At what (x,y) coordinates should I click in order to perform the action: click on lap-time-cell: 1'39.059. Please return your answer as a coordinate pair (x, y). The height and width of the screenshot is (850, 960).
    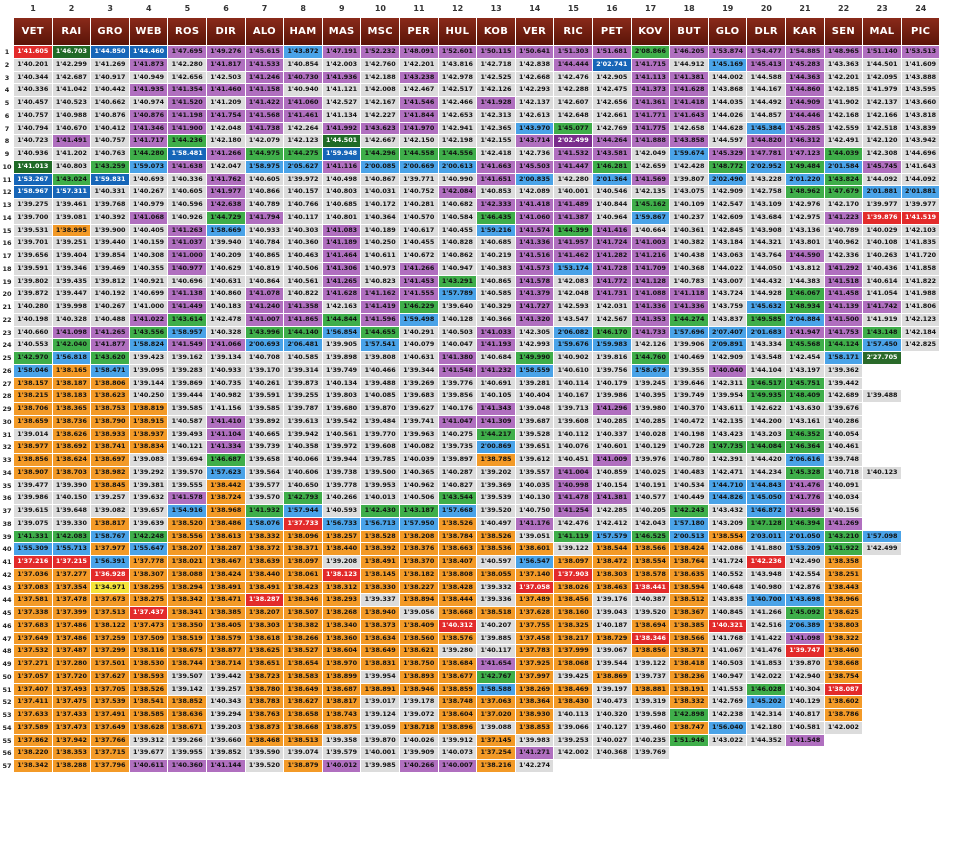
    Looking at the image, I should click on (380, 728).